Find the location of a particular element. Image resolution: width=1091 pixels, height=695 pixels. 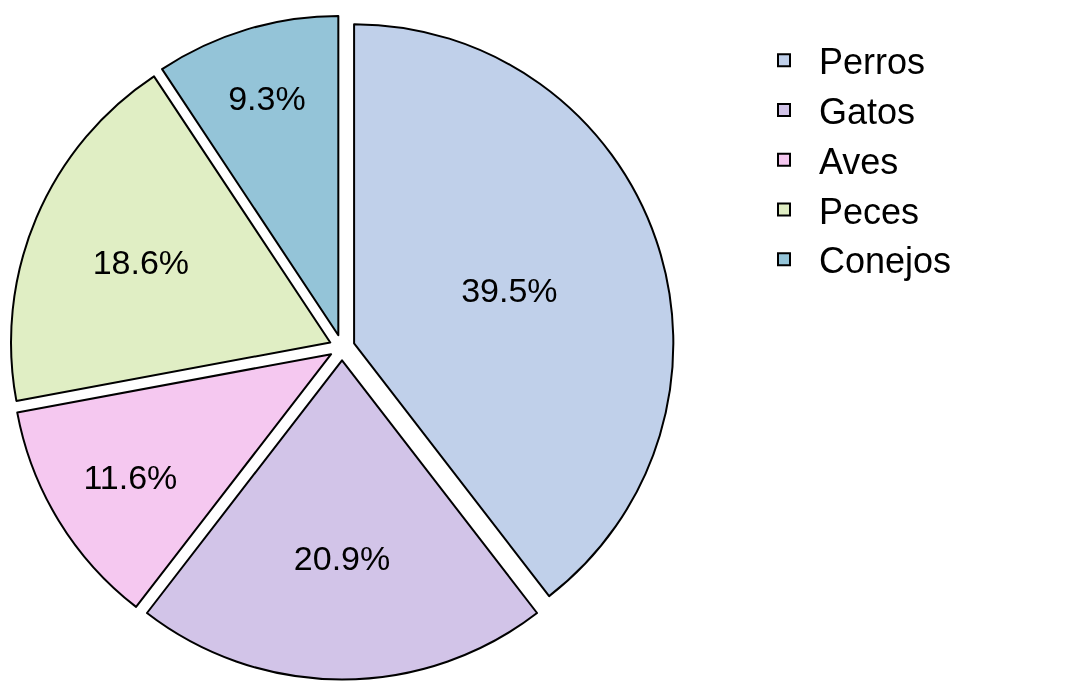

legend-label: Gatos is located at coordinates (867, 111).